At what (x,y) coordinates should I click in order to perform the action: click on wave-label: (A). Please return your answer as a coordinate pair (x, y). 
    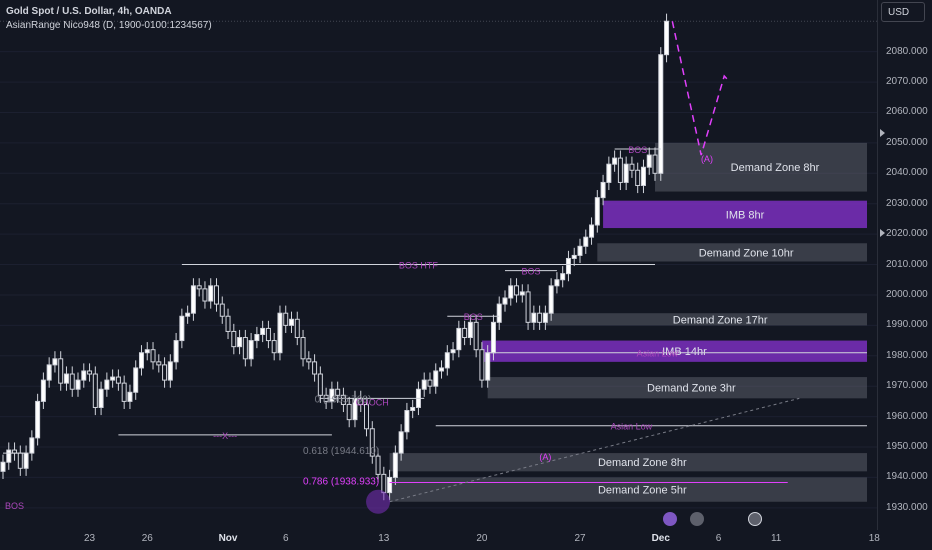
    Looking at the image, I should click on (707, 159).